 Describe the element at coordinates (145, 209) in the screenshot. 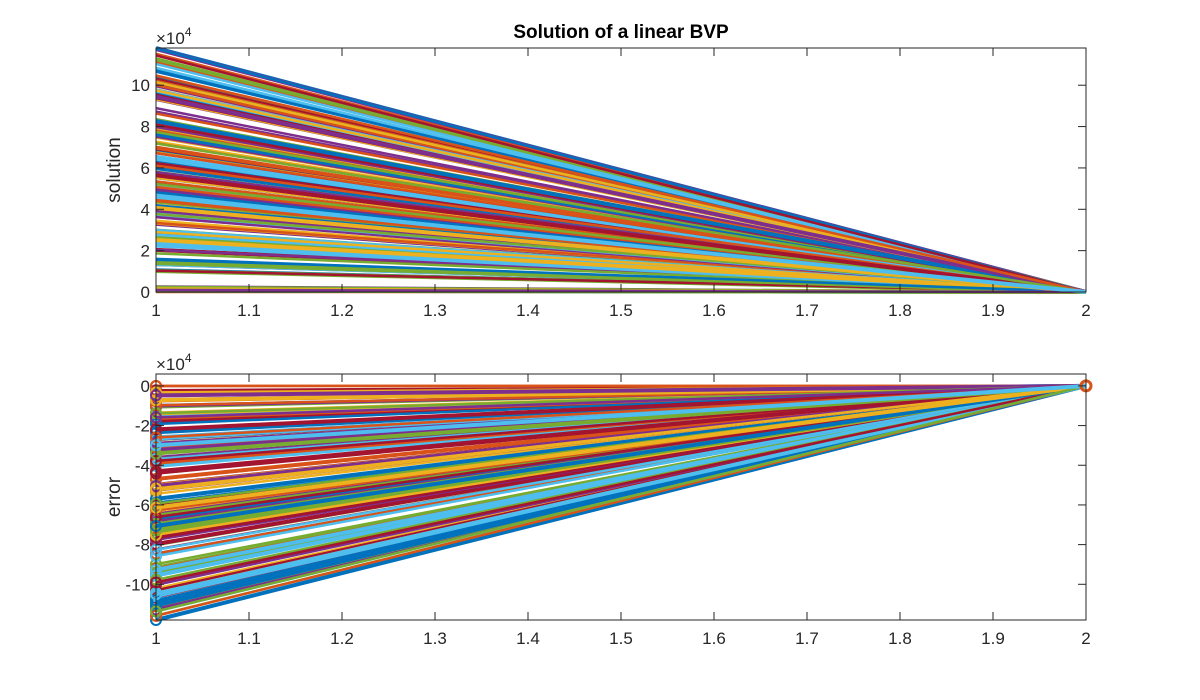

I see `y-tick-label: 4` at that location.